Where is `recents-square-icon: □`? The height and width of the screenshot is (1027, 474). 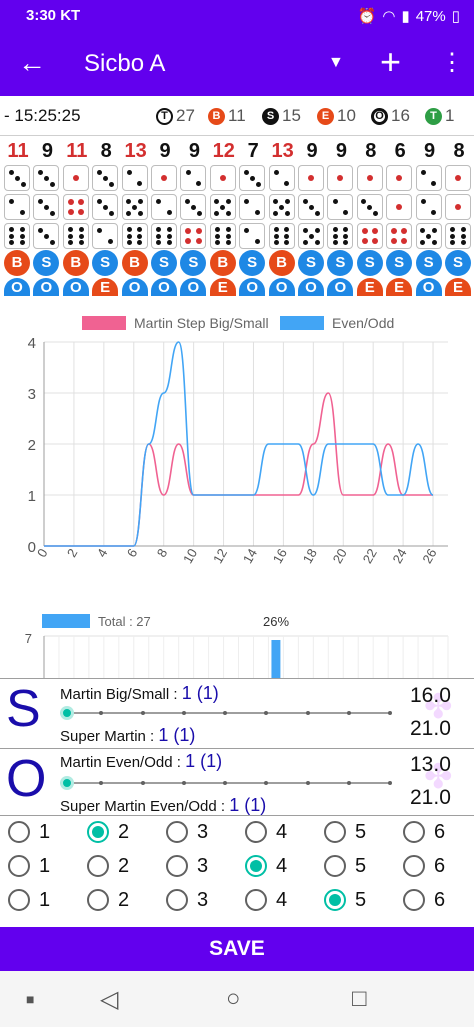
recents-square-icon: □ is located at coordinates (359, 998).